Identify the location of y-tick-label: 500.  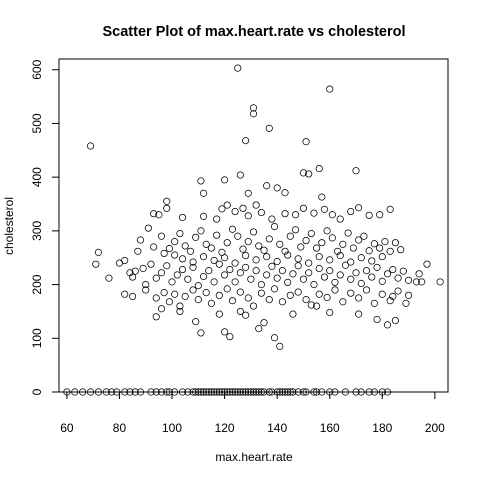
(37, 123).